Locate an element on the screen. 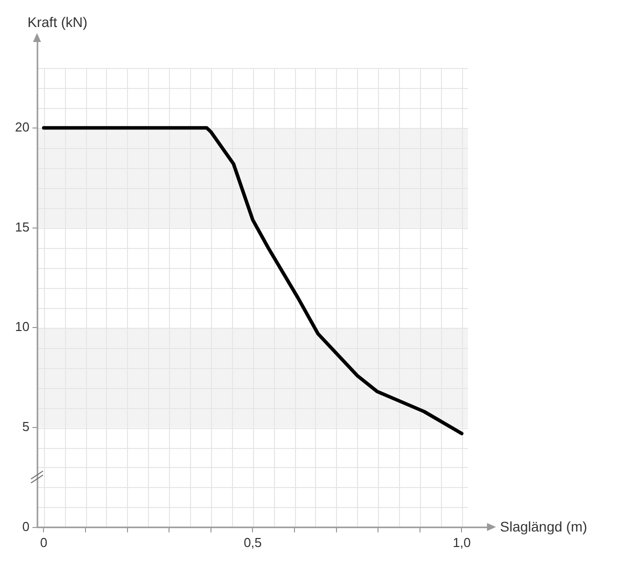 This screenshot has width=618, height=572. y-tick-label: 5 is located at coordinates (26, 426).